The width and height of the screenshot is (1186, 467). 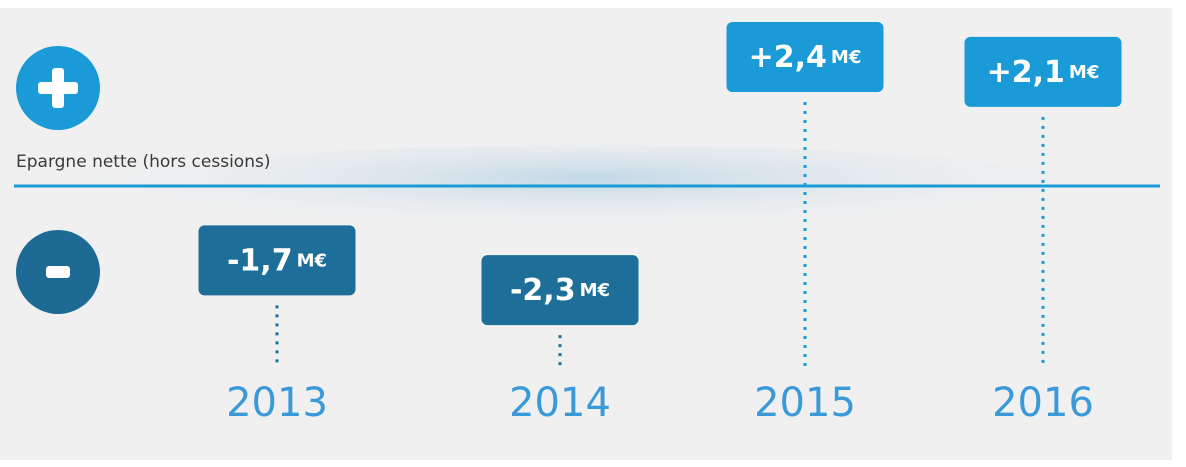 I want to click on value-number: +2,1, so click(x=1026, y=71).